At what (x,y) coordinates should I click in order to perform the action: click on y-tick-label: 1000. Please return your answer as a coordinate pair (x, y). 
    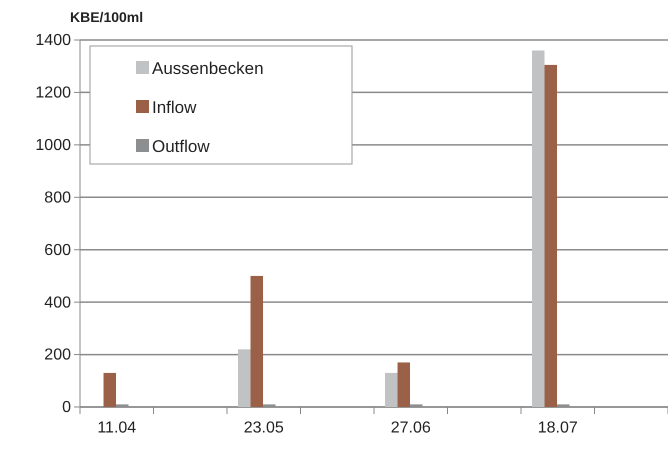
    Looking at the image, I should click on (53, 145).